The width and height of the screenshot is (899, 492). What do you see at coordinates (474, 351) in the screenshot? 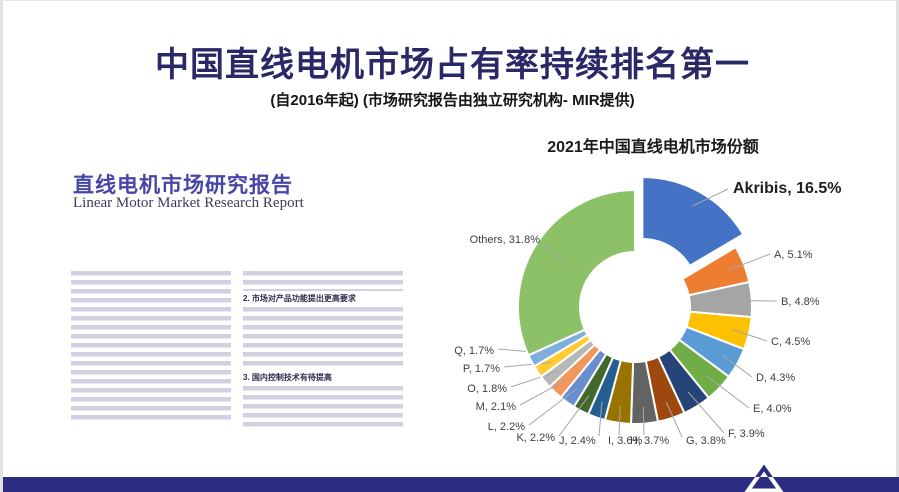
I see `pie-label-Q: Q, 1.7%` at bounding box center [474, 351].